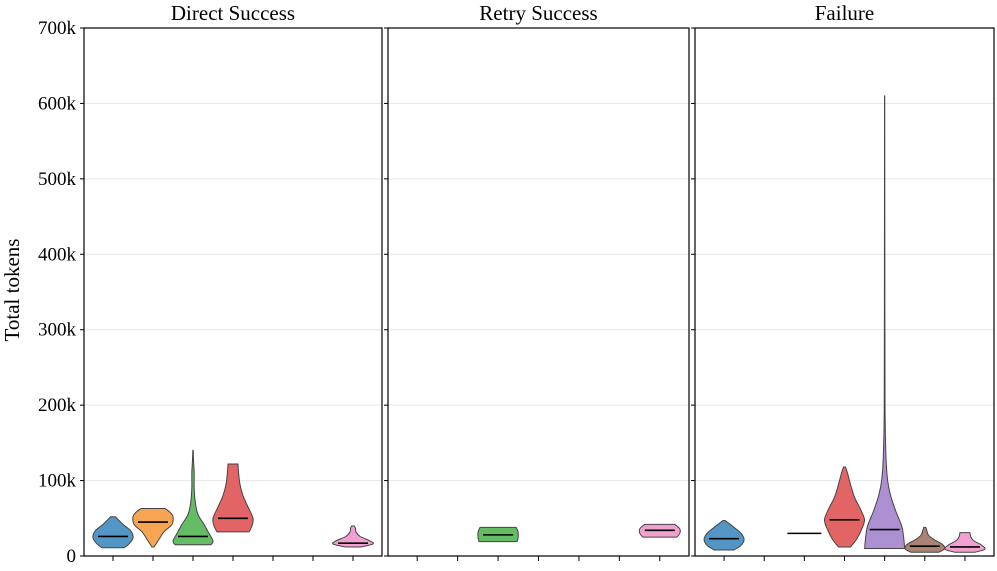 The height and width of the screenshot is (571, 997). What do you see at coordinates (57, 103) in the screenshot?
I see `y-tick-label: 600k` at bounding box center [57, 103].